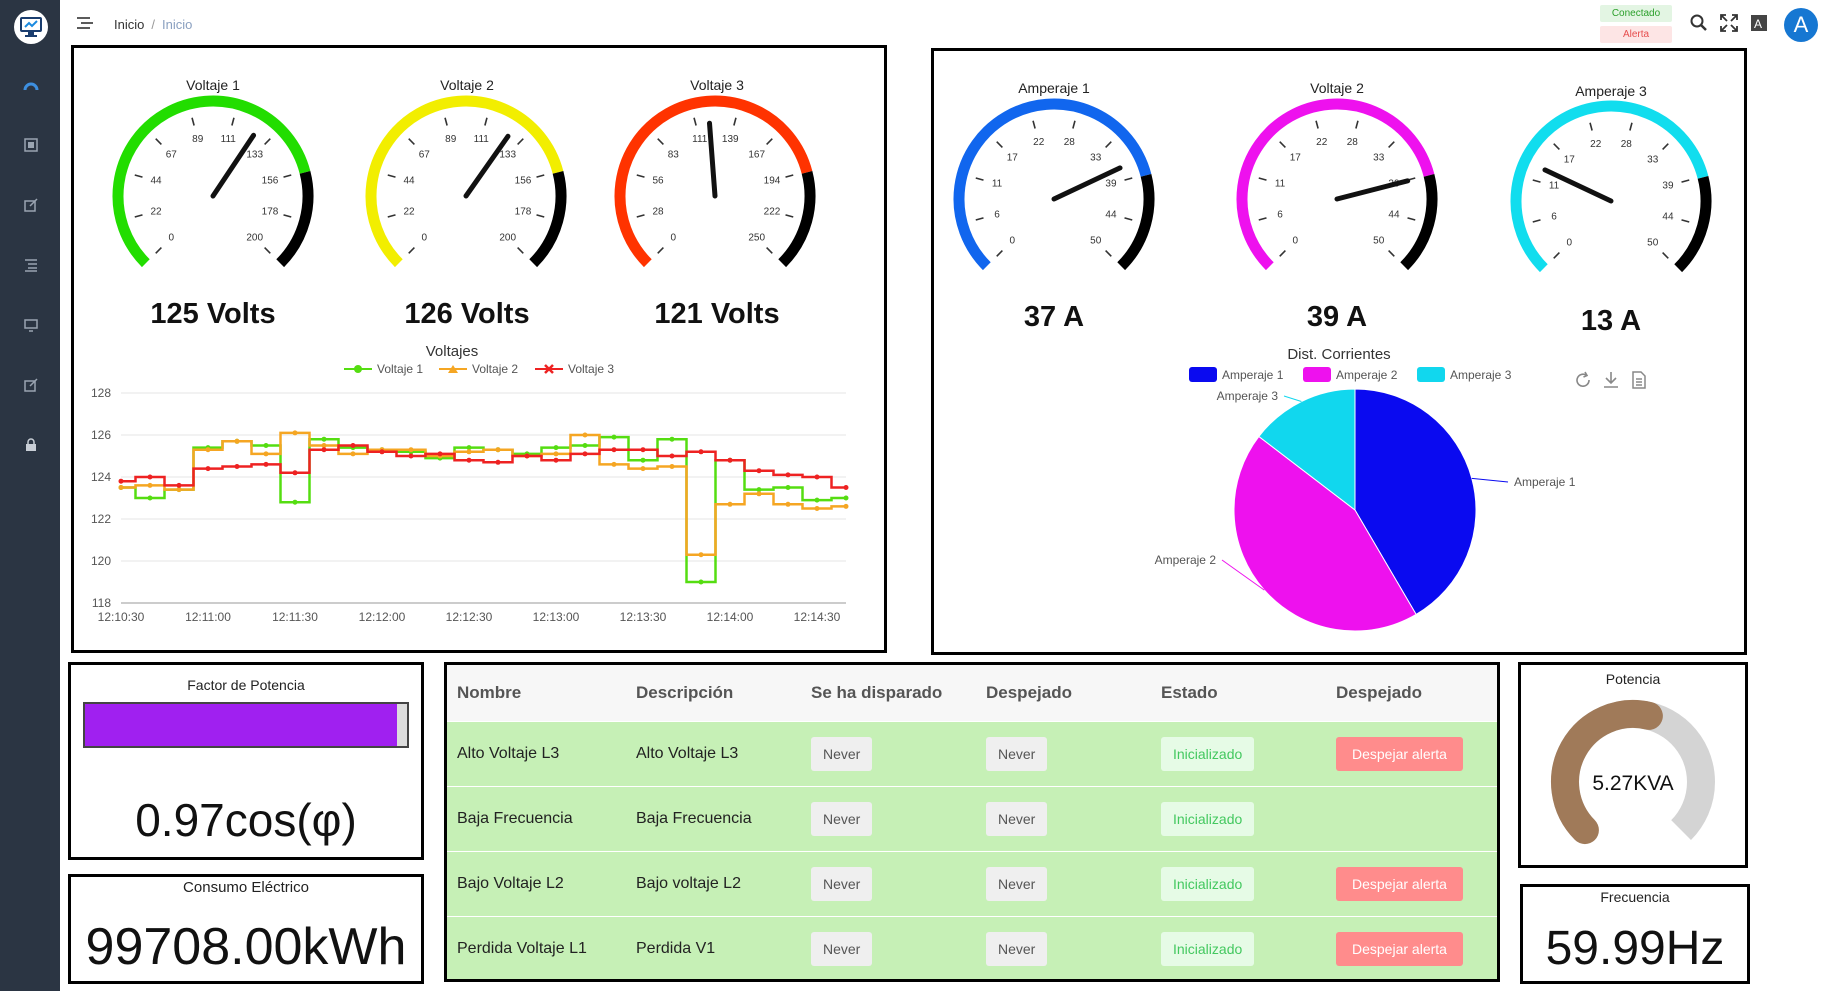 This screenshot has width=1832, height=991. What do you see at coordinates (31, 27) in the screenshot?
I see `app-logo` at bounding box center [31, 27].